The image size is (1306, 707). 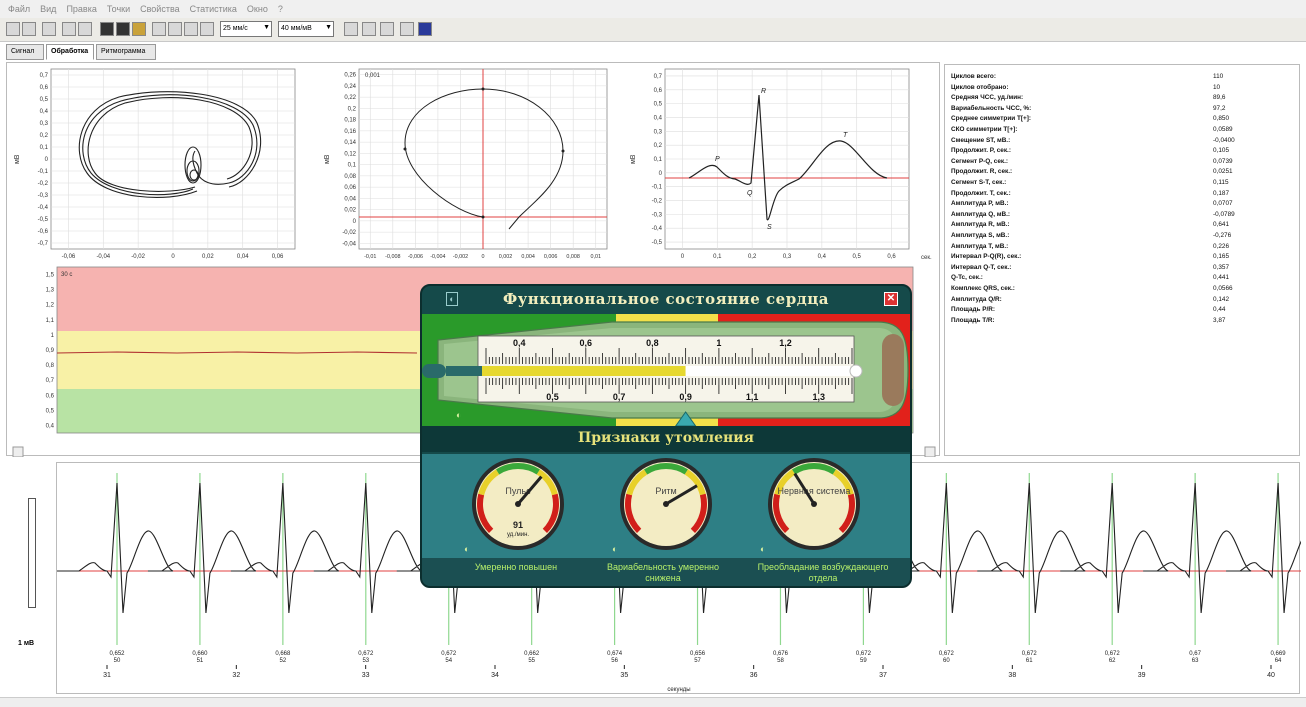 What do you see at coordinates (983, 288) in the screenshot?
I see `stat-label: Комплекс QRS, сек.:` at bounding box center [983, 288].